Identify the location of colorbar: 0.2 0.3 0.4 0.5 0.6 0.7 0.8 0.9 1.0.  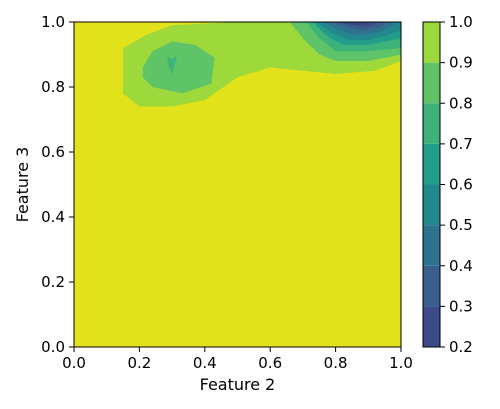
(447, 184).